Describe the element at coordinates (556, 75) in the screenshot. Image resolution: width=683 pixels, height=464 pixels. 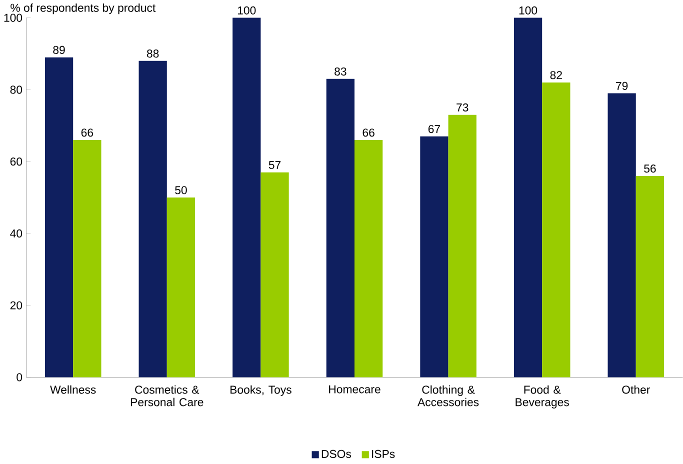
I see `data-label: 82` at that location.